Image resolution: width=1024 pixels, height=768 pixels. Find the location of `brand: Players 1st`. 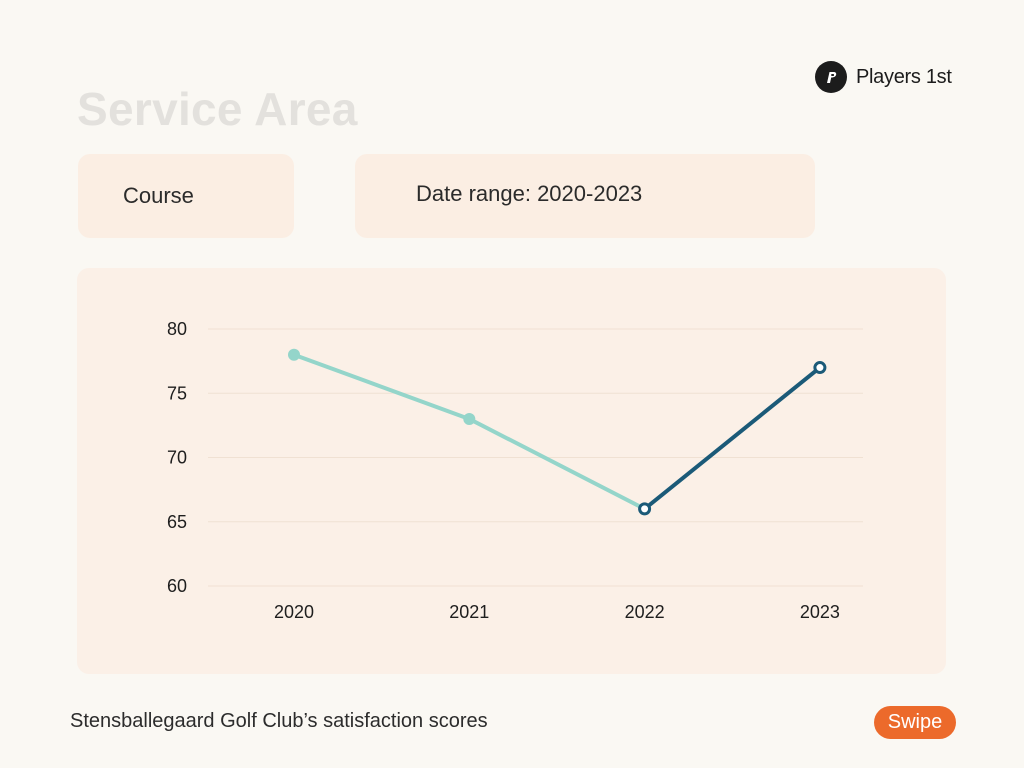

brand: Players 1st is located at coordinates (883, 77).